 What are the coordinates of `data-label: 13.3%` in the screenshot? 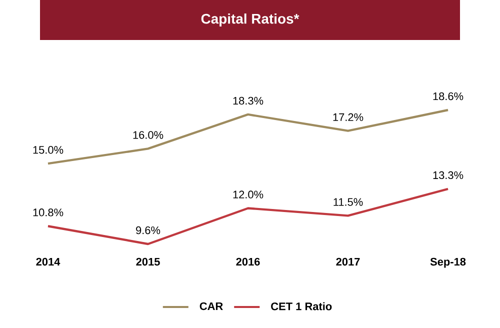 It's located at (448, 175).